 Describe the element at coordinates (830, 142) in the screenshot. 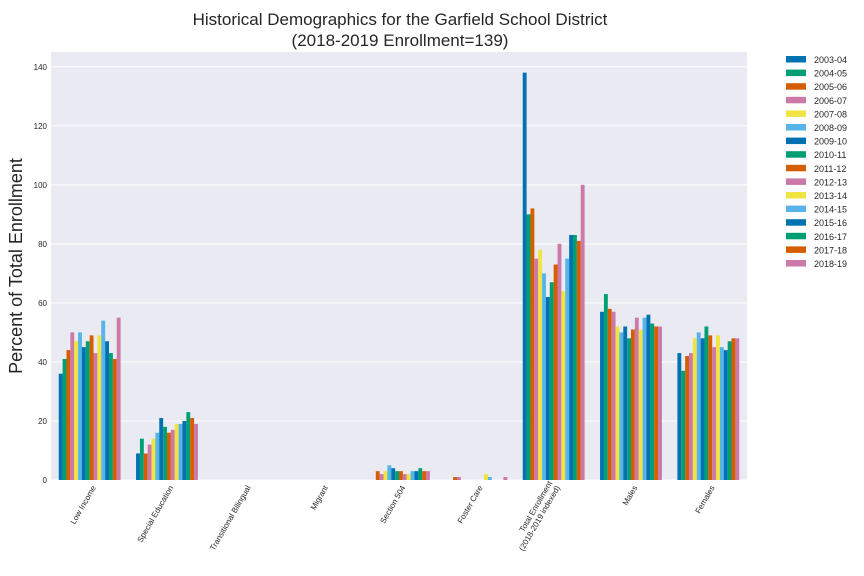

I see `legend-label: 2009-10` at that location.